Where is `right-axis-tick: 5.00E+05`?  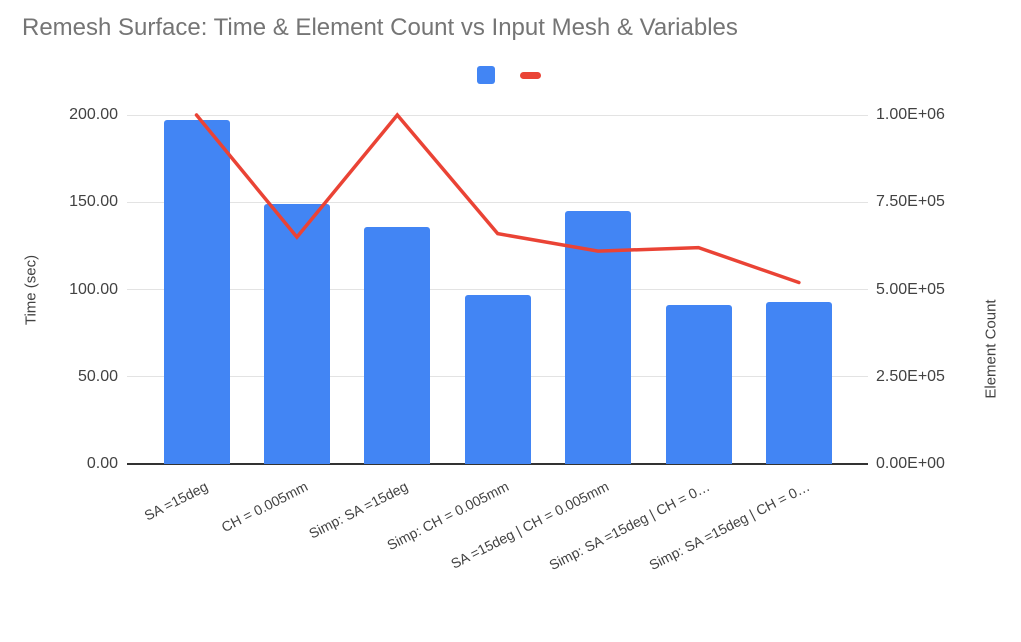 right-axis-tick: 5.00E+05 is located at coordinates (910, 289).